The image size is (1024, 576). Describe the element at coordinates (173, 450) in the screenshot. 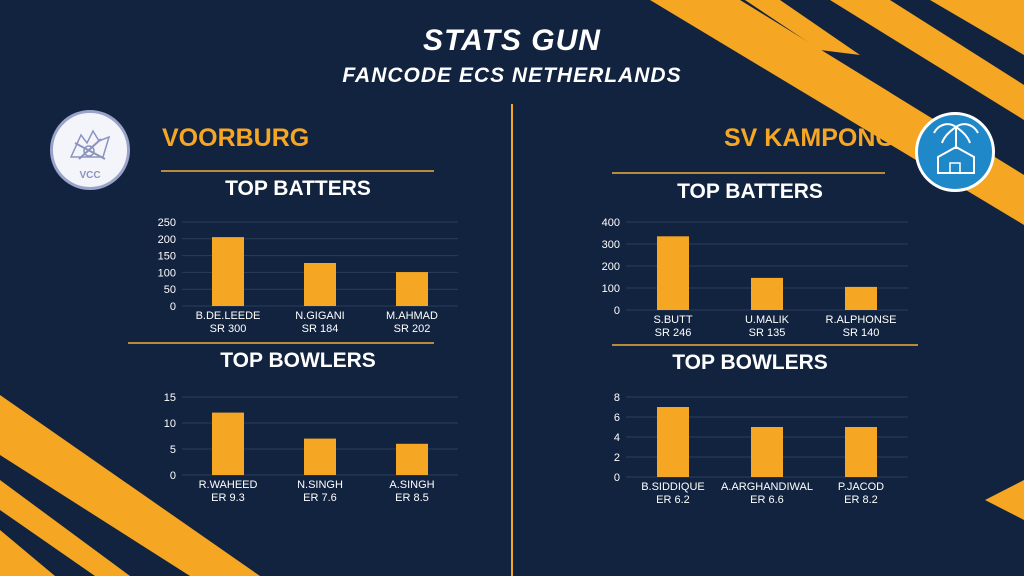

I see `y-tick-label: 5` at that location.